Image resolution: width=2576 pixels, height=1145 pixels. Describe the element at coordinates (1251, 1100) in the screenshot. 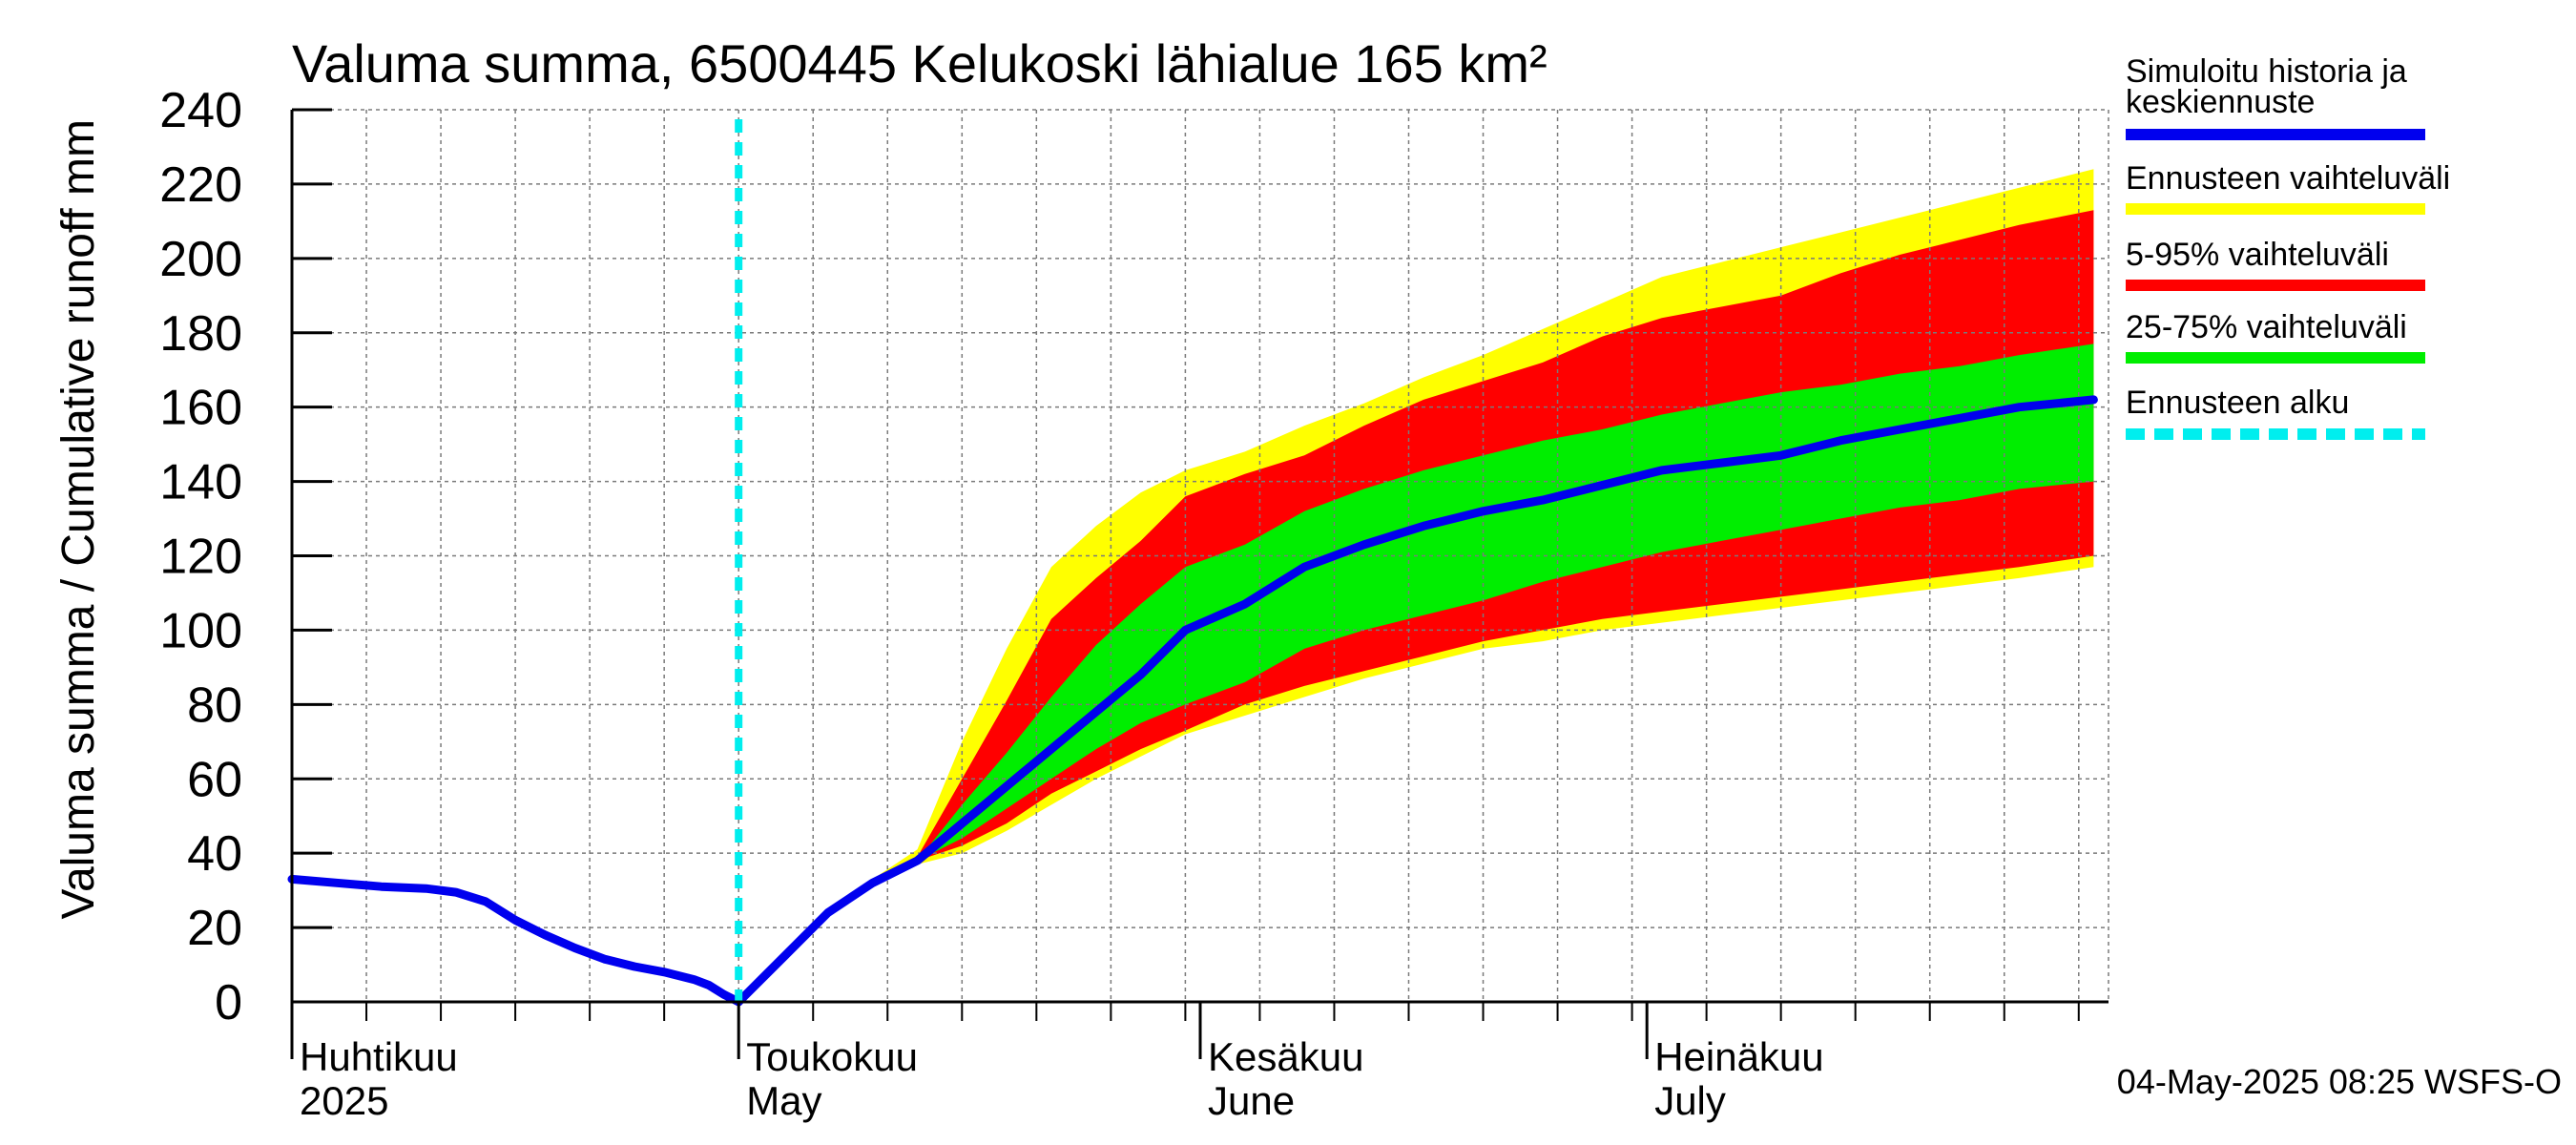

I see `x-month-sublabel-2: June` at that location.